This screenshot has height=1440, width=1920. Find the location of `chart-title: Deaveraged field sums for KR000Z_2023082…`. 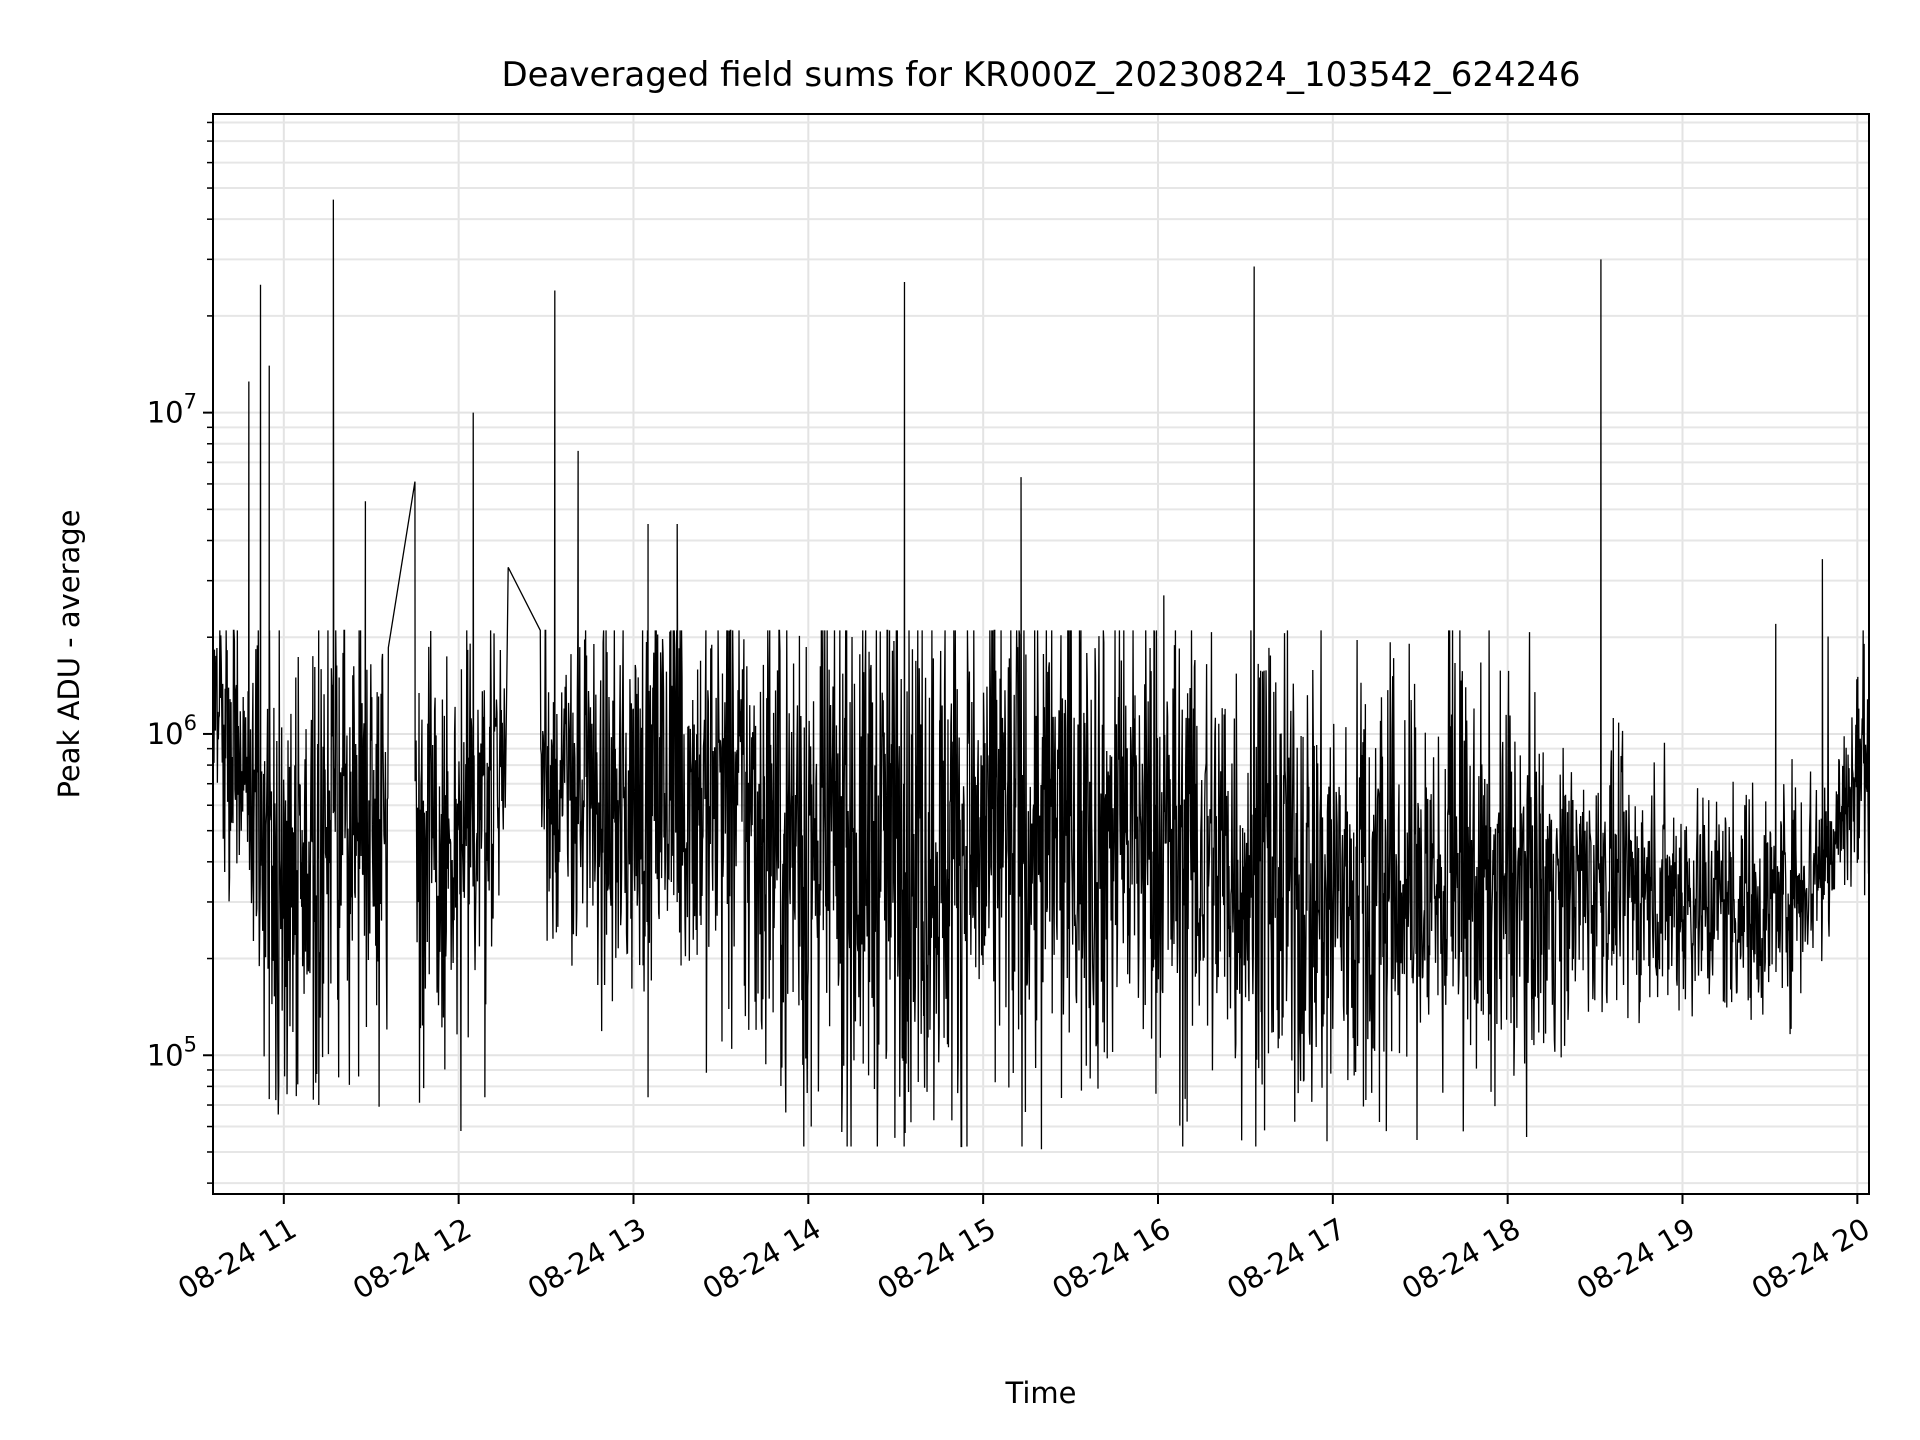

chart-title: Deaveraged field sums for KR000Z_2023082… is located at coordinates (1040, 75).